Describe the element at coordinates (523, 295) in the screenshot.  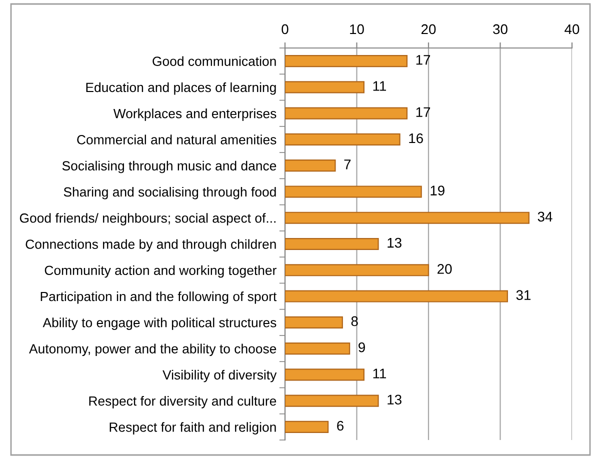
I see `data-label: 31` at that location.